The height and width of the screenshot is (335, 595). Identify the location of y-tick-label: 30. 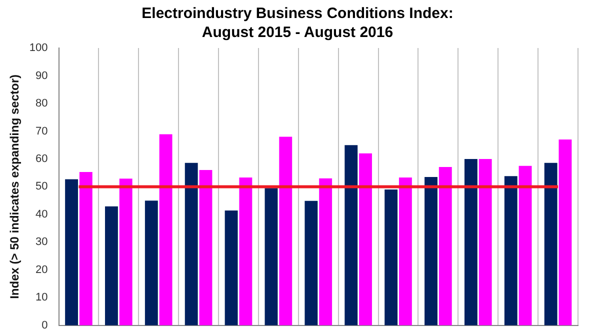
(42, 242).